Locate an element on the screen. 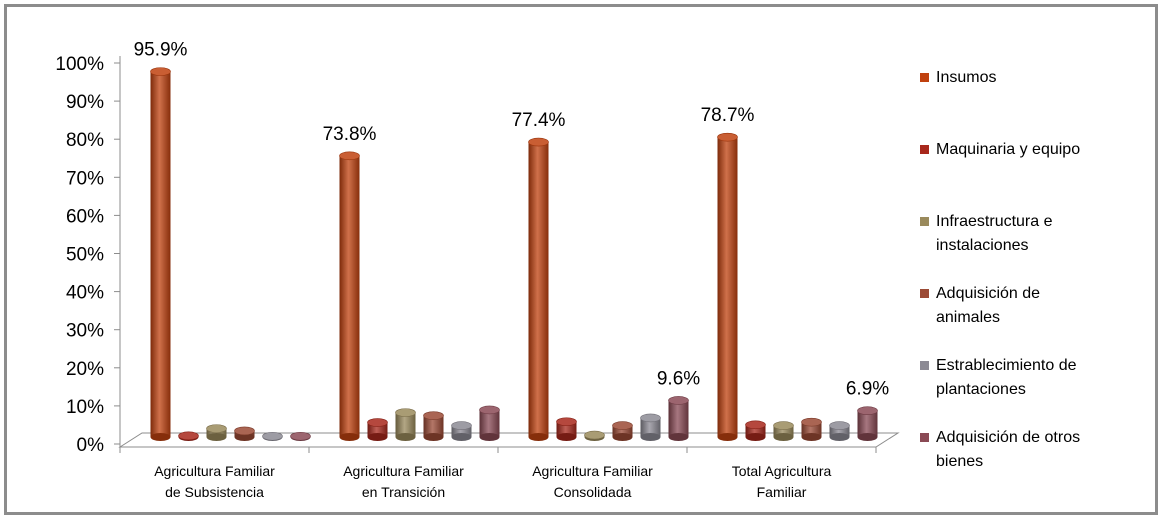 The width and height of the screenshot is (1166, 521). data-label: 9.6% is located at coordinates (678, 378).